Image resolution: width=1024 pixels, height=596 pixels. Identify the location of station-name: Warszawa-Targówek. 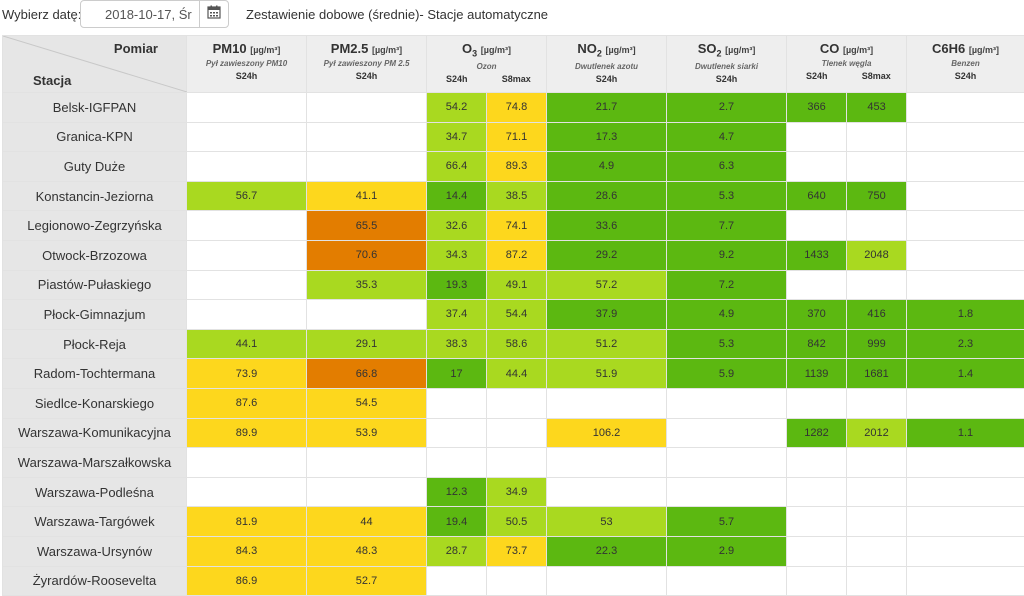
(95, 522).